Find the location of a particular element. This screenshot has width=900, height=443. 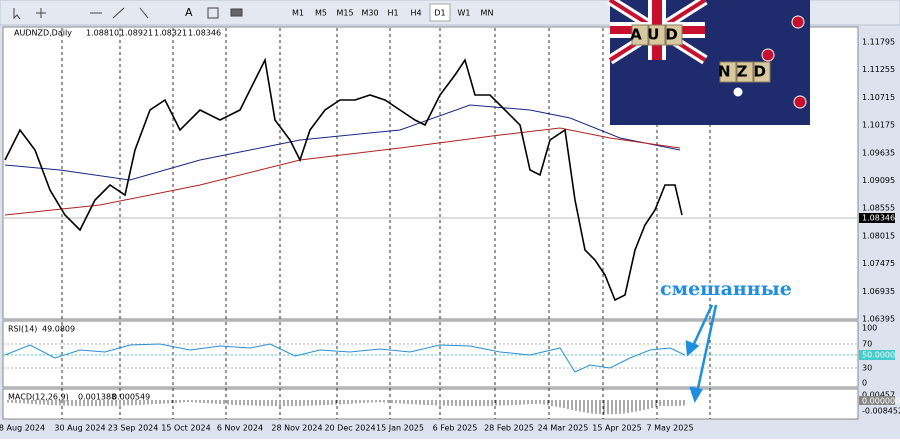

timeframe-button: W1 is located at coordinates (464, 13).